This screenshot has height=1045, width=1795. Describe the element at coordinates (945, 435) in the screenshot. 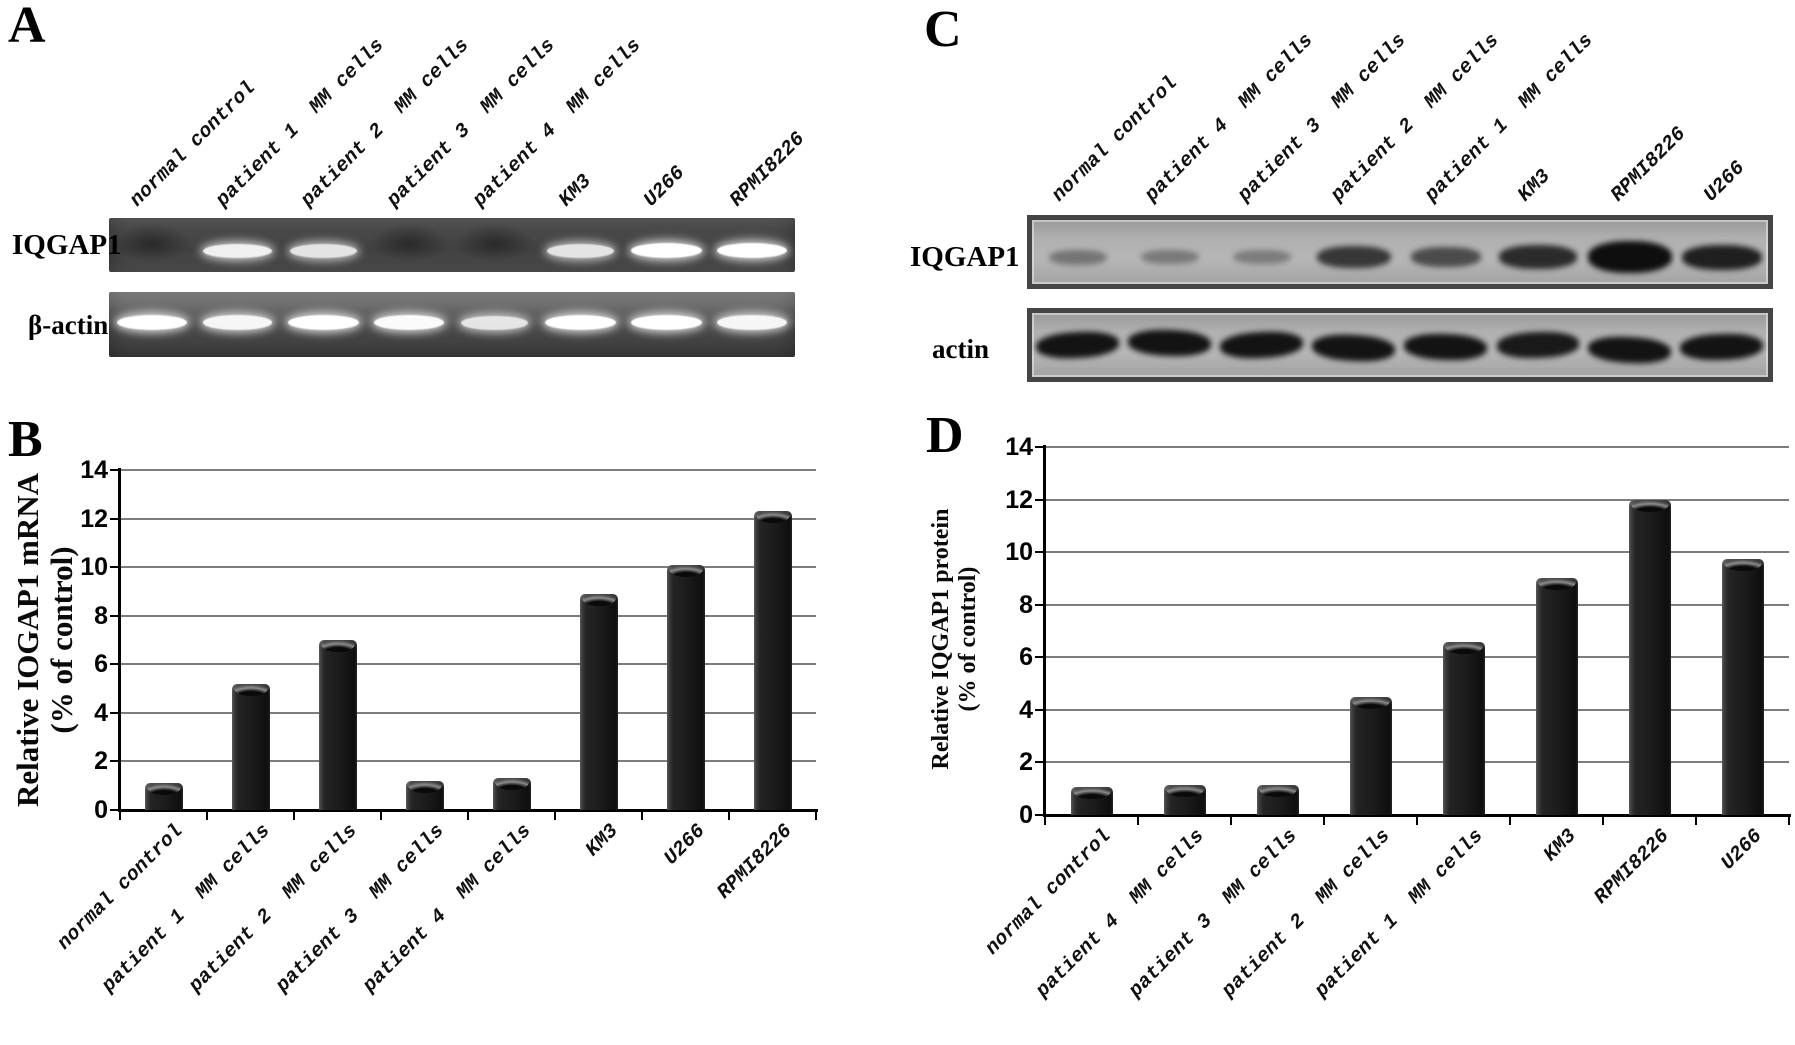

I see `panel-d-letter: D` at that location.